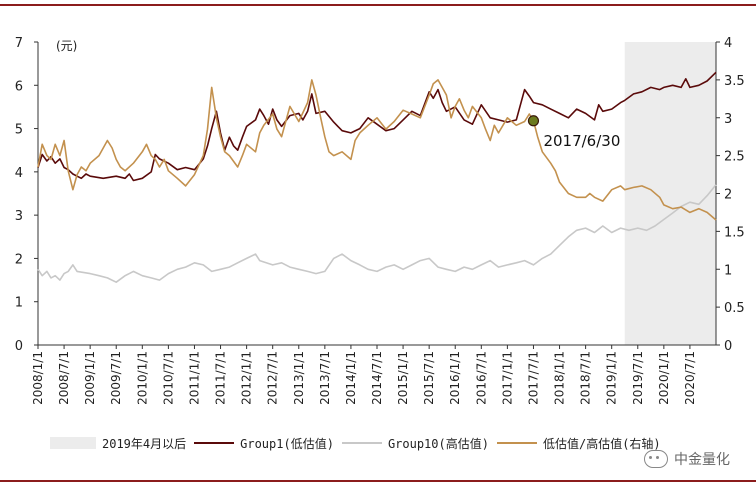 The height and width of the screenshot is (489, 756). Describe the element at coordinates (194, 378) in the screenshot. I see `x-tick-label: 2011/1/1` at that location.